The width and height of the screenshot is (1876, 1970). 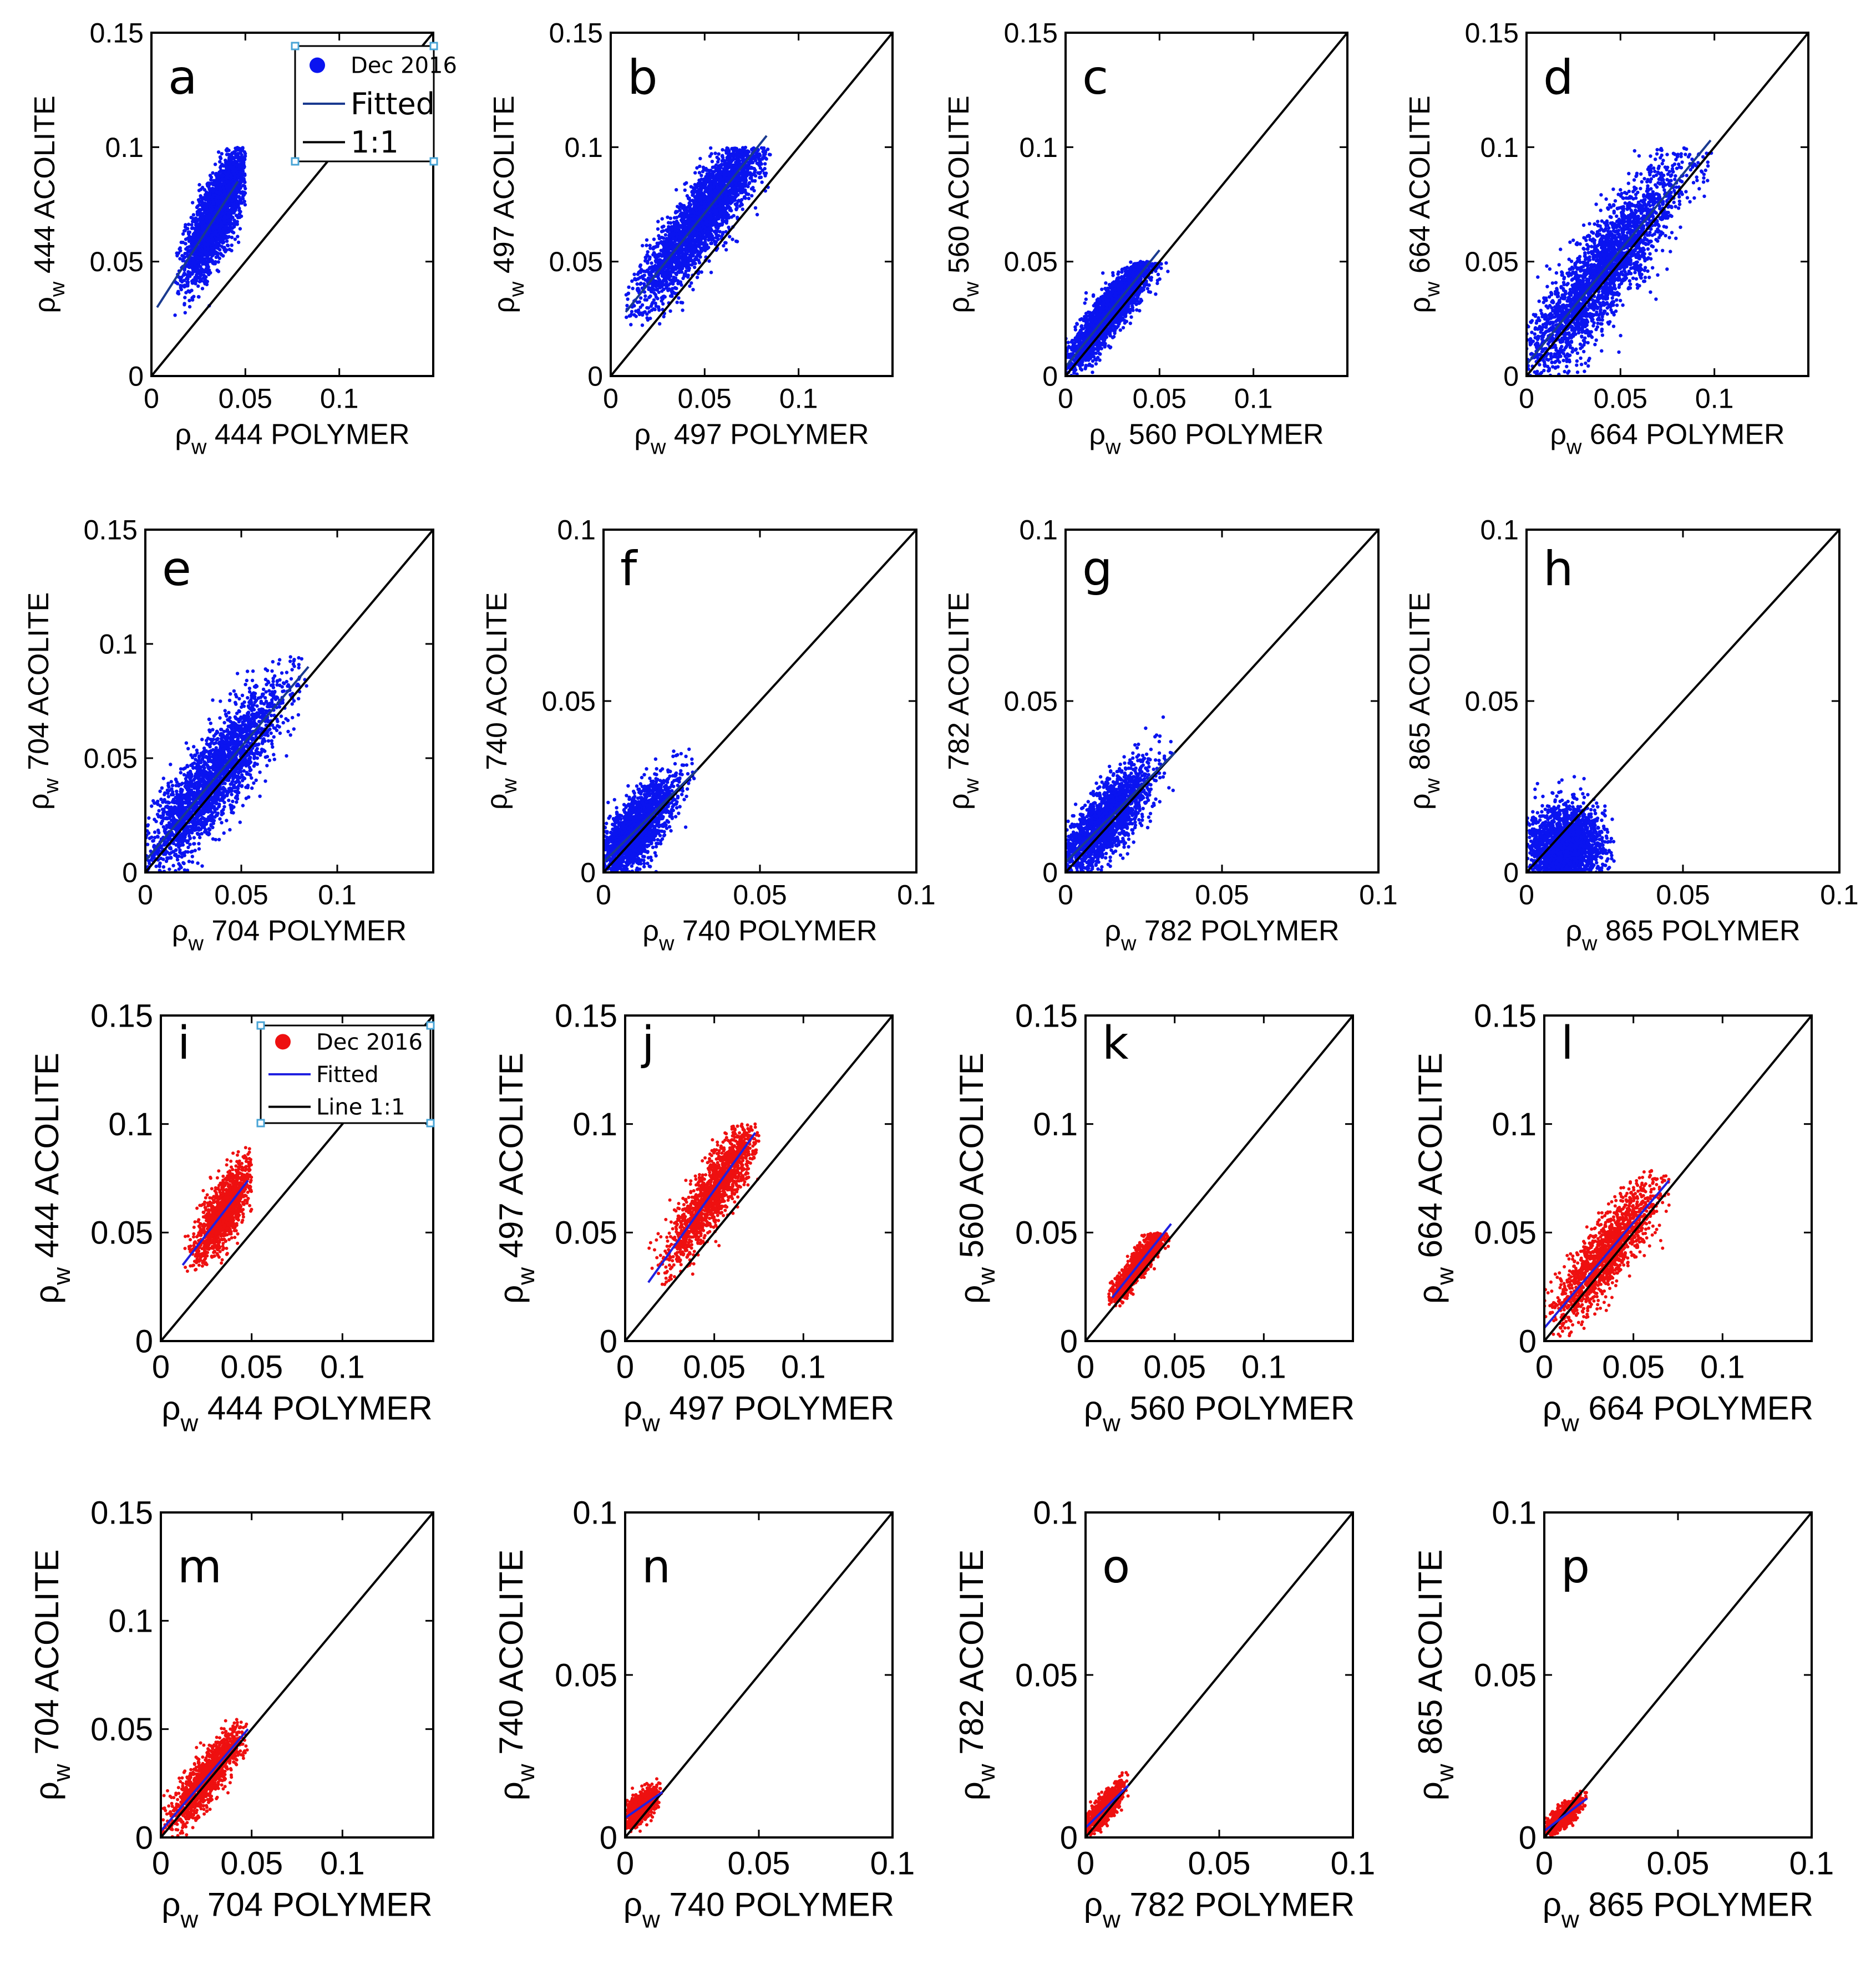 I want to click on legend-label: Dec 2016, so click(x=404, y=66).